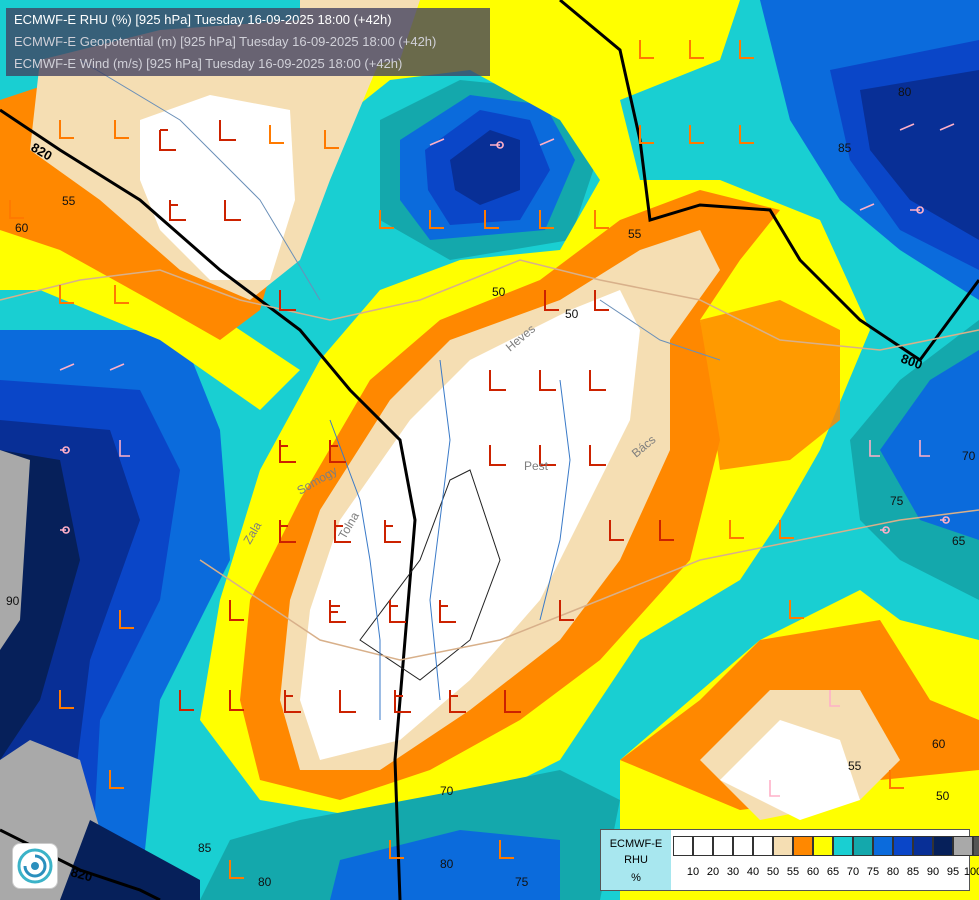 The height and width of the screenshot is (900, 979). What do you see at coordinates (873, 872) in the screenshot?
I see `legend-tick-label: 75` at bounding box center [873, 872].